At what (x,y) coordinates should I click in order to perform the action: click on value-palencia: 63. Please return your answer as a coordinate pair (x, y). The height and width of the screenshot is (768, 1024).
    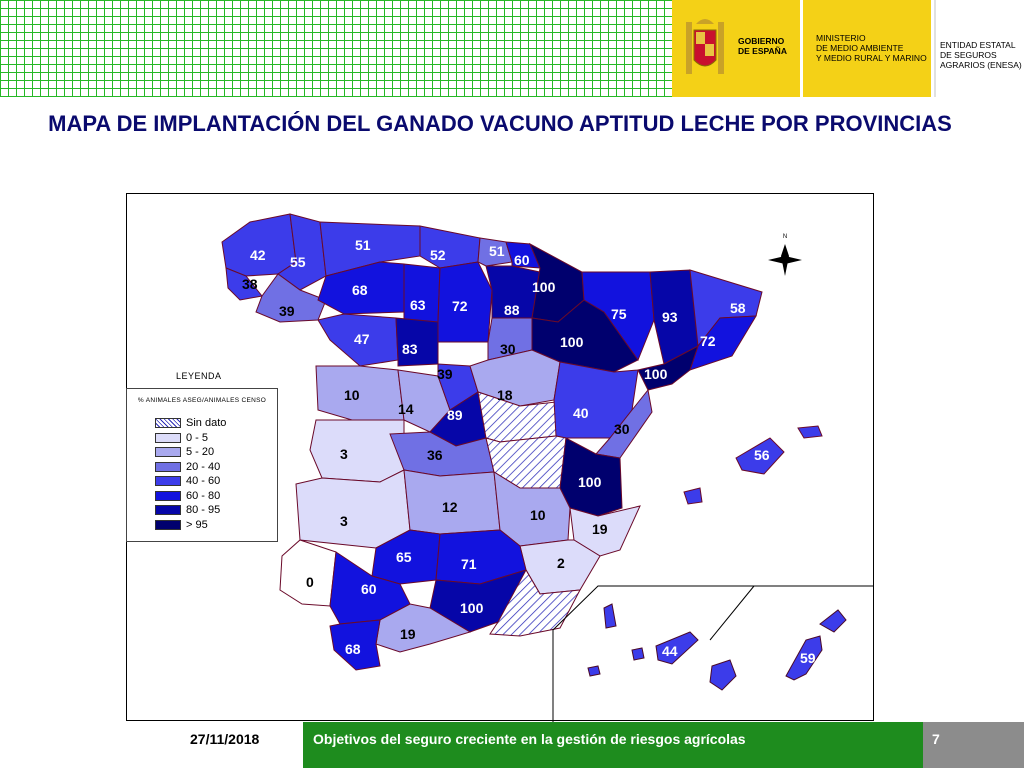
    Looking at the image, I should click on (418, 305).